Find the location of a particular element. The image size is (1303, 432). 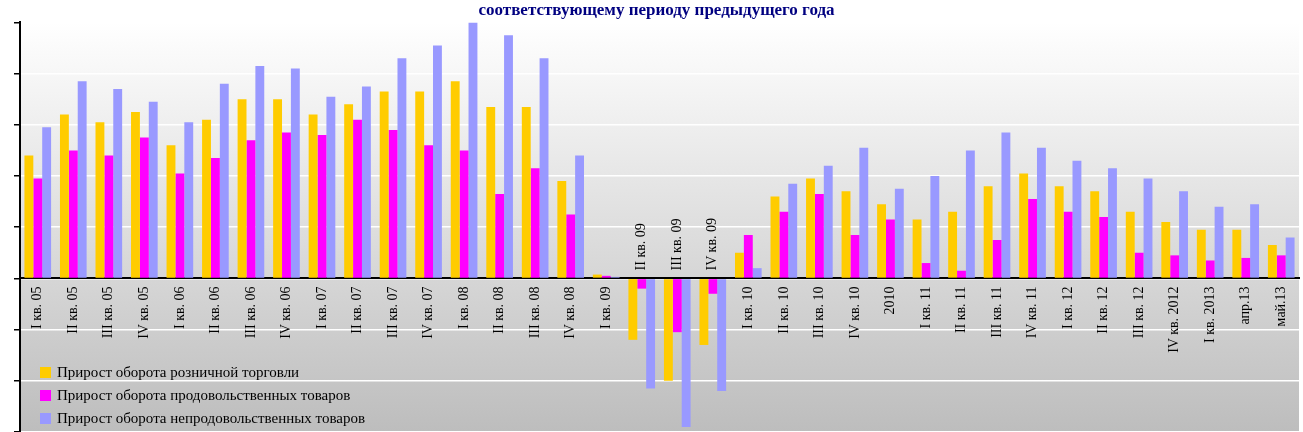

x-tick-label: III кв. 07 is located at coordinates (392, 312).